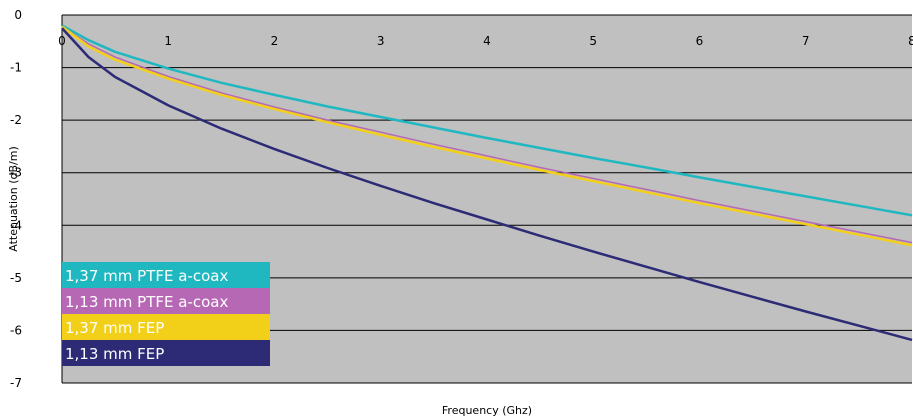  I want to click on y-tick-label: 0, so click(18, 15).